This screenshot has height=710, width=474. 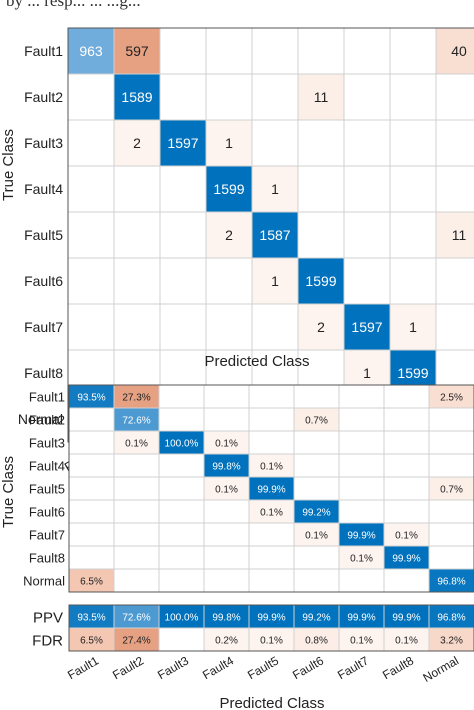 What do you see at coordinates (136, 398) in the screenshot?
I see `pct-value: 27.3%` at bounding box center [136, 398].